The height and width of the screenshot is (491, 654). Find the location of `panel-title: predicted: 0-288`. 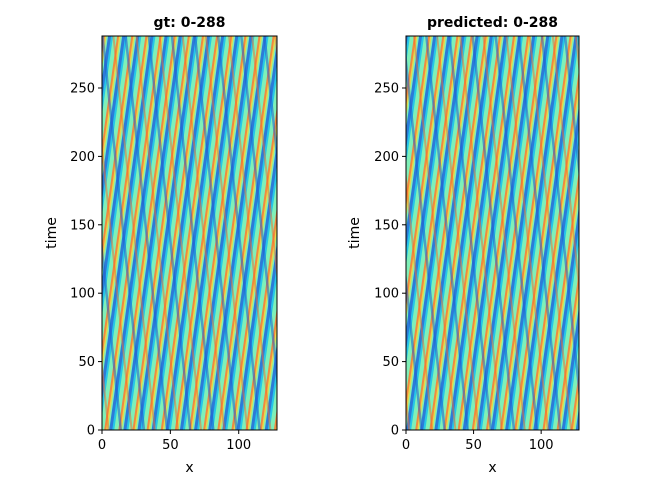

panel-title: predicted: 0-288 is located at coordinates (492, 23).